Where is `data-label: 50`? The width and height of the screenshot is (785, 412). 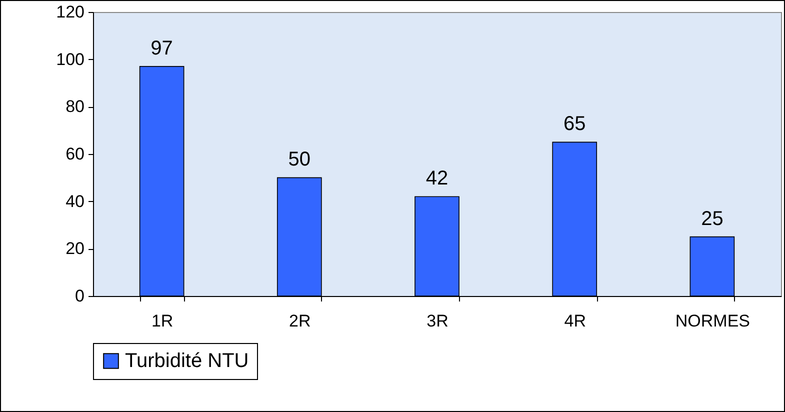 data-label: 50 is located at coordinates (299, 159).